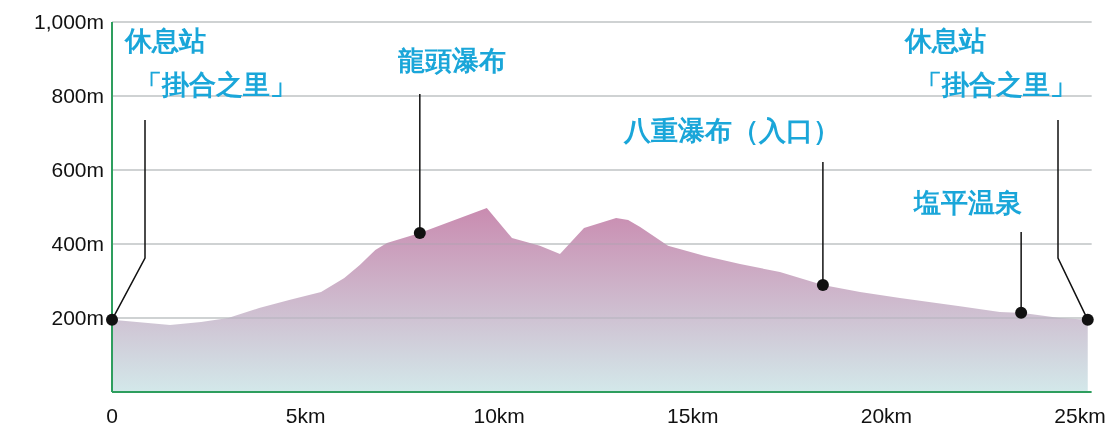 The height and width of the screenshot is (433, 1113). I want to click on y-tick-label: 800m, so click(77, 96).